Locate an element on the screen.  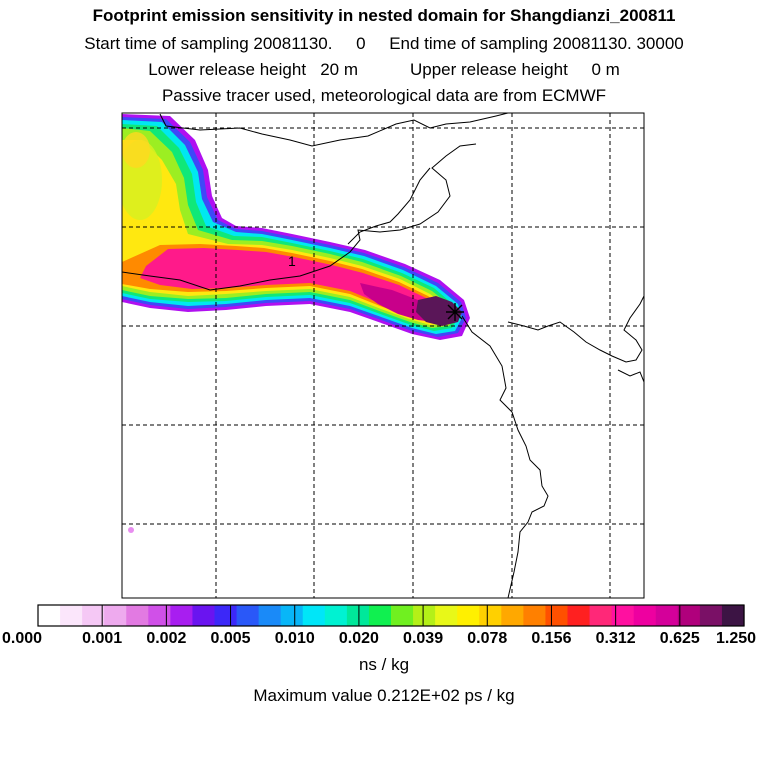
lower-release-value: 20 m is located at coordinates (339, 69).